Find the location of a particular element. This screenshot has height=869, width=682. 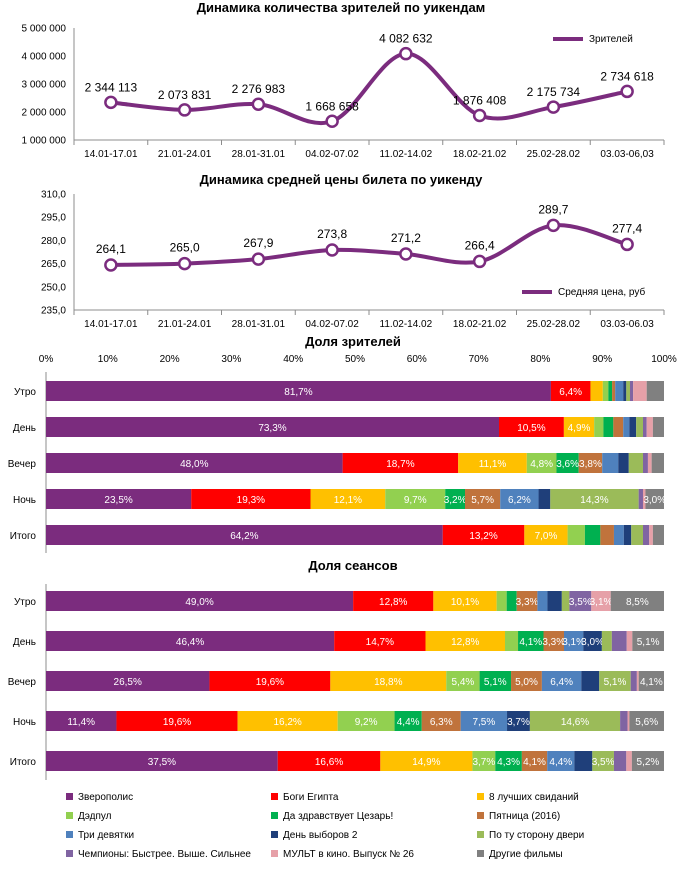

sessions-share-segment-label: 6,3% is located at coordinates (441, 722).